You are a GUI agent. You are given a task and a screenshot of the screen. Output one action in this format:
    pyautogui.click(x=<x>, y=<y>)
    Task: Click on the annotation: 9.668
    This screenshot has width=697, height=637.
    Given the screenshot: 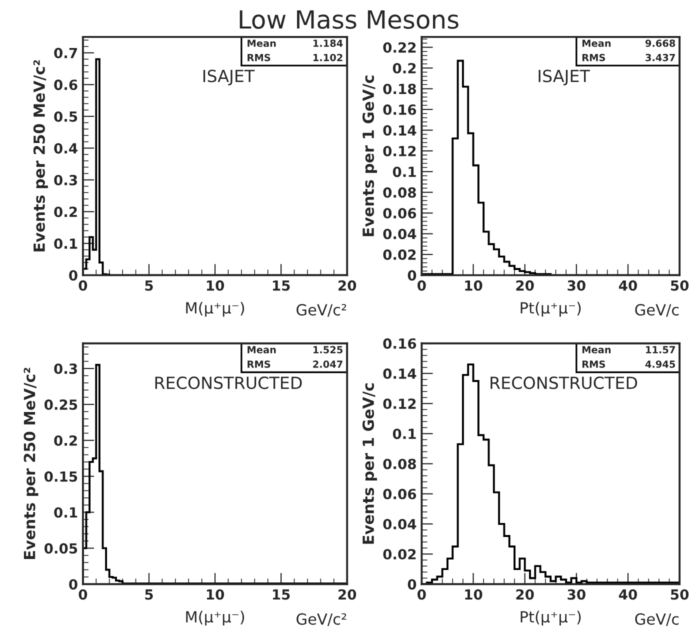 What is the action you would take?
    pyautogui.click(x=660, y=43)
    